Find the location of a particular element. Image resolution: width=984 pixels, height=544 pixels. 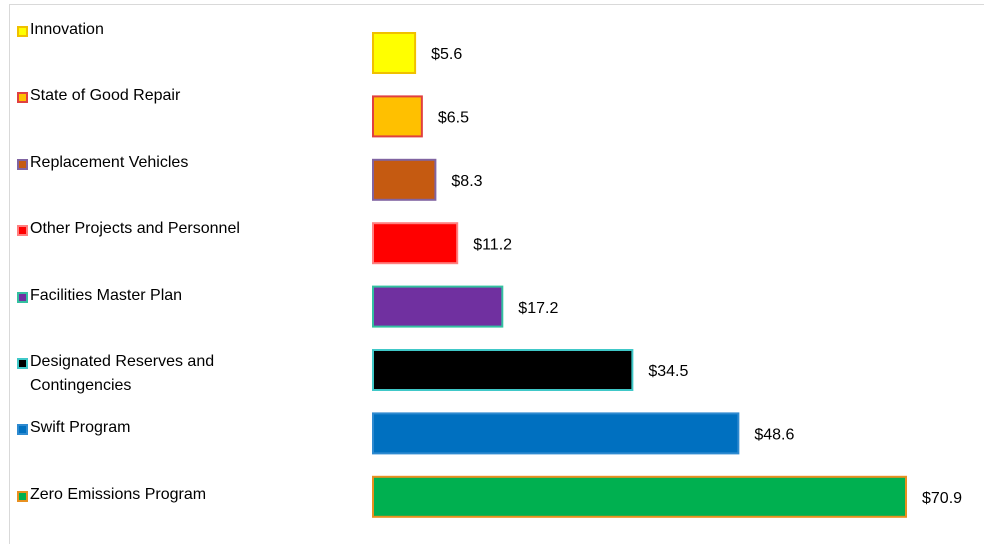

legend-entry: Designated Reserves and Contingencies is located at coordinates (177, 374).